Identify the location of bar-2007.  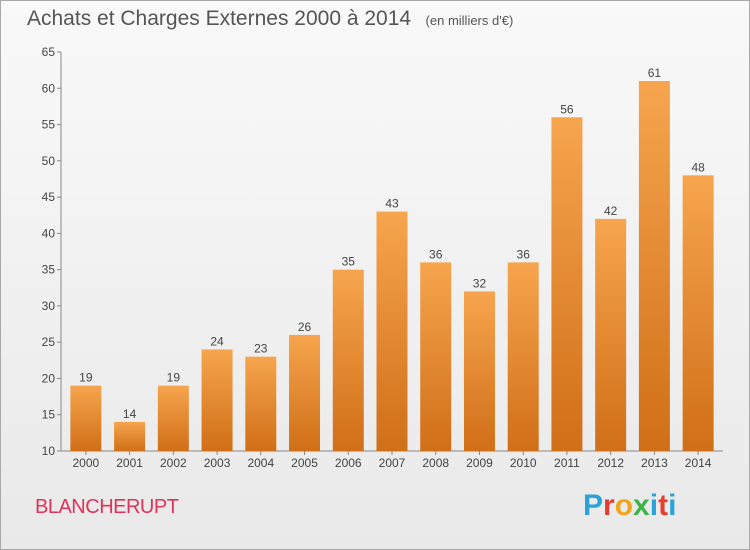
(392, 331).